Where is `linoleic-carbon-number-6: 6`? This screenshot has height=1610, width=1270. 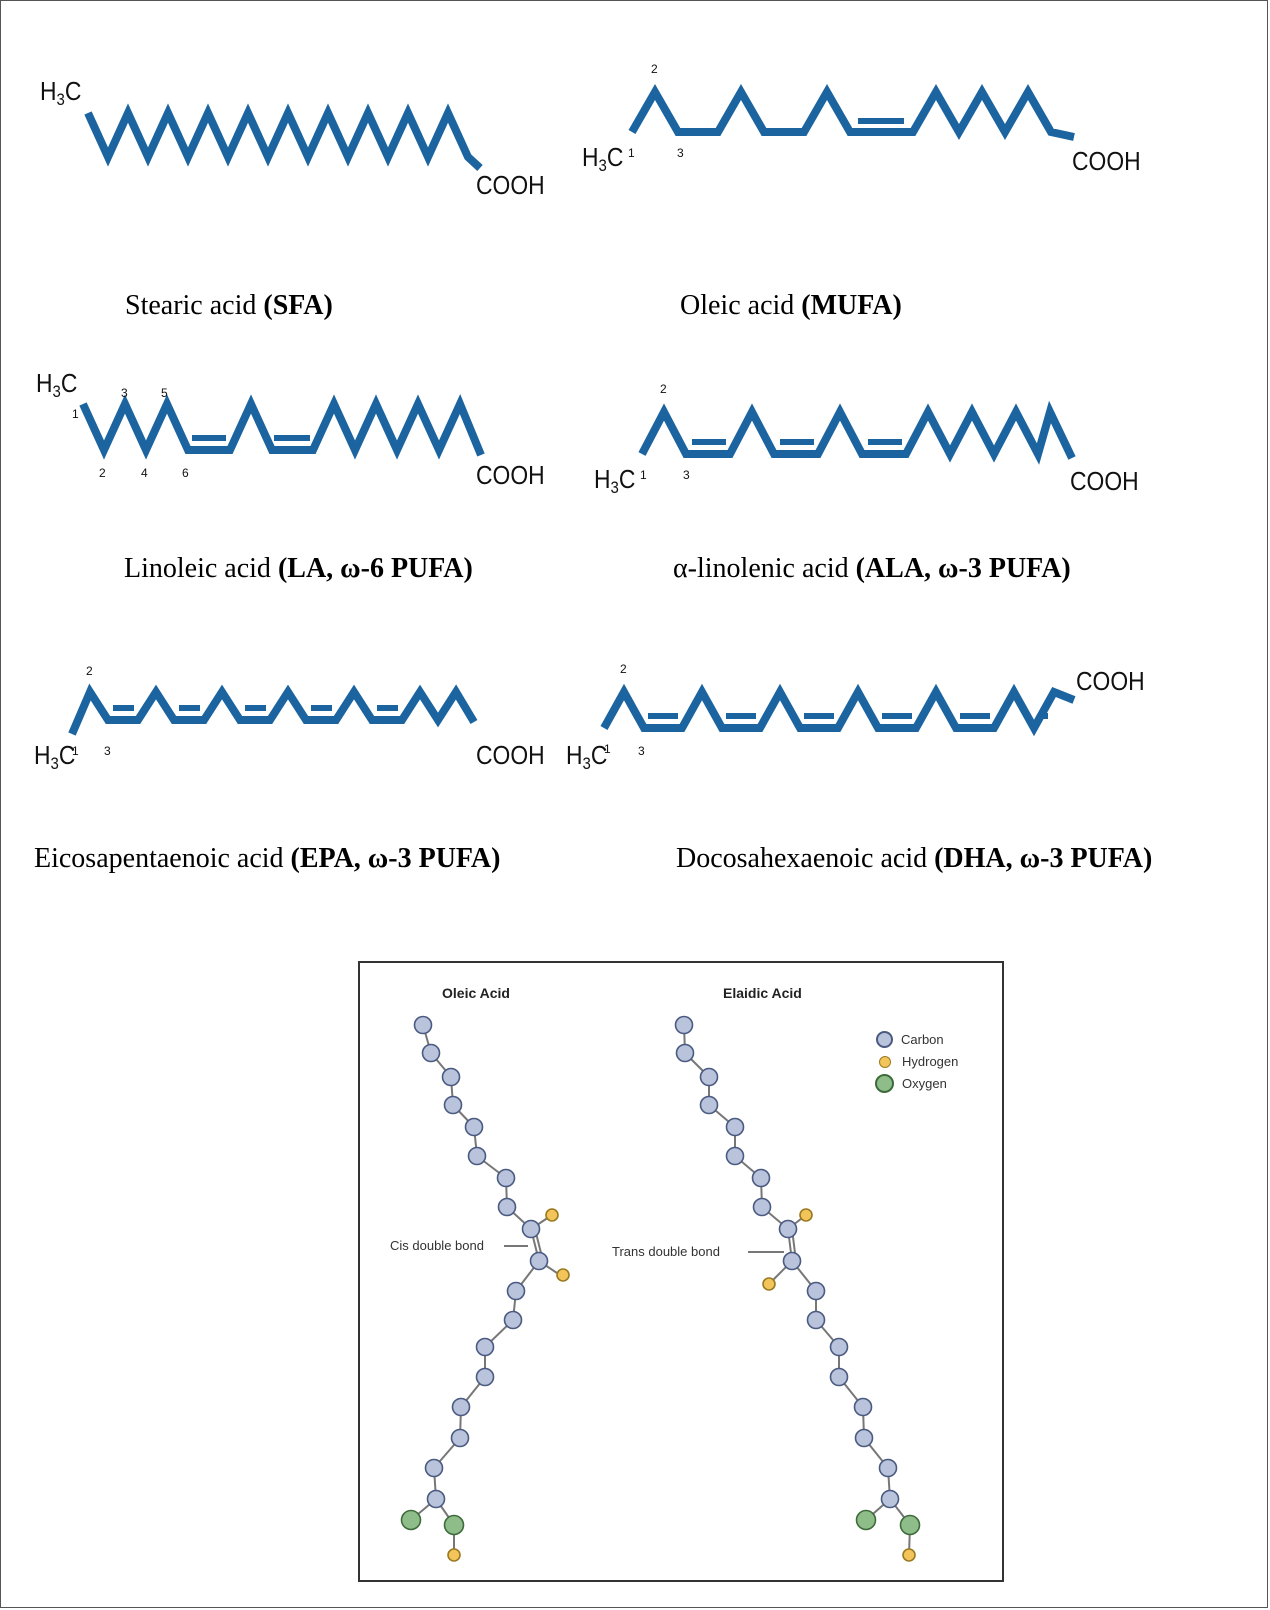
linoleic-carbon-number-6: 6 is located at coordinates (185, 473).